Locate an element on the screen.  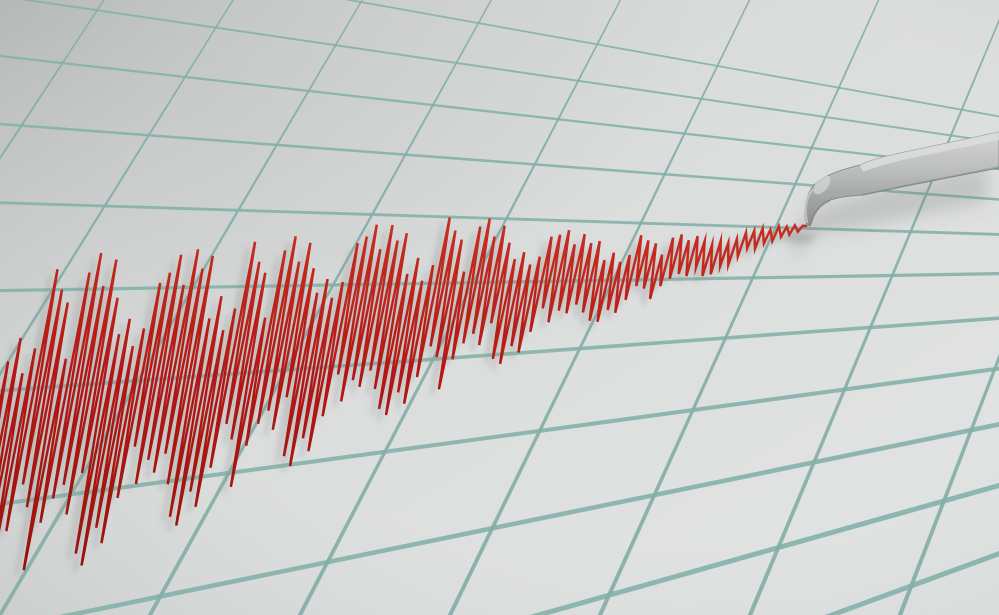
stylus-underside-shade is located at coordinates (930, 181).